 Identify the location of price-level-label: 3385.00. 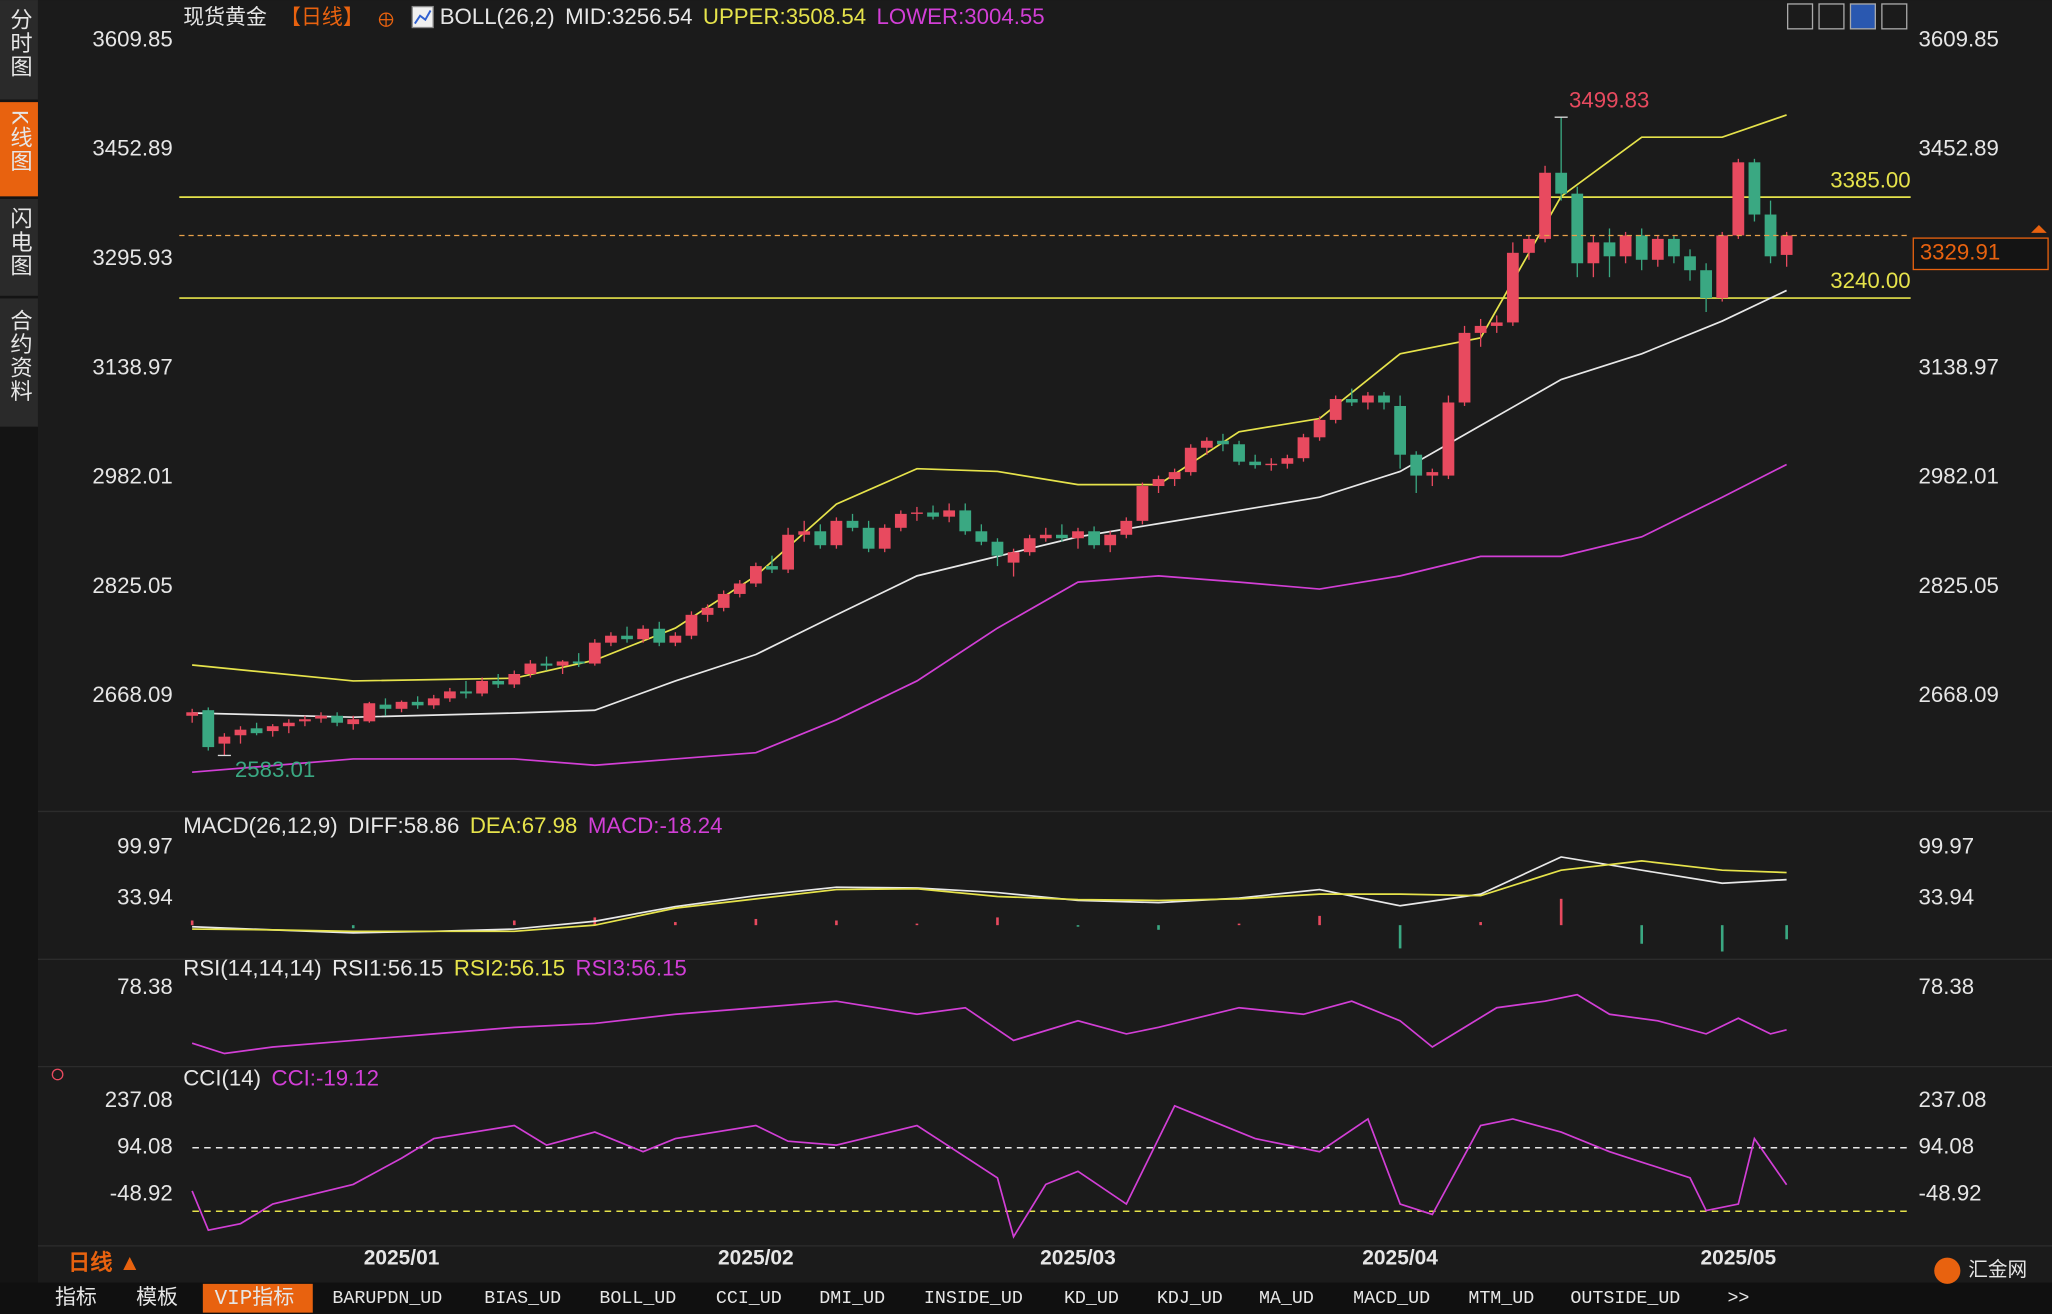
(1870, 179).